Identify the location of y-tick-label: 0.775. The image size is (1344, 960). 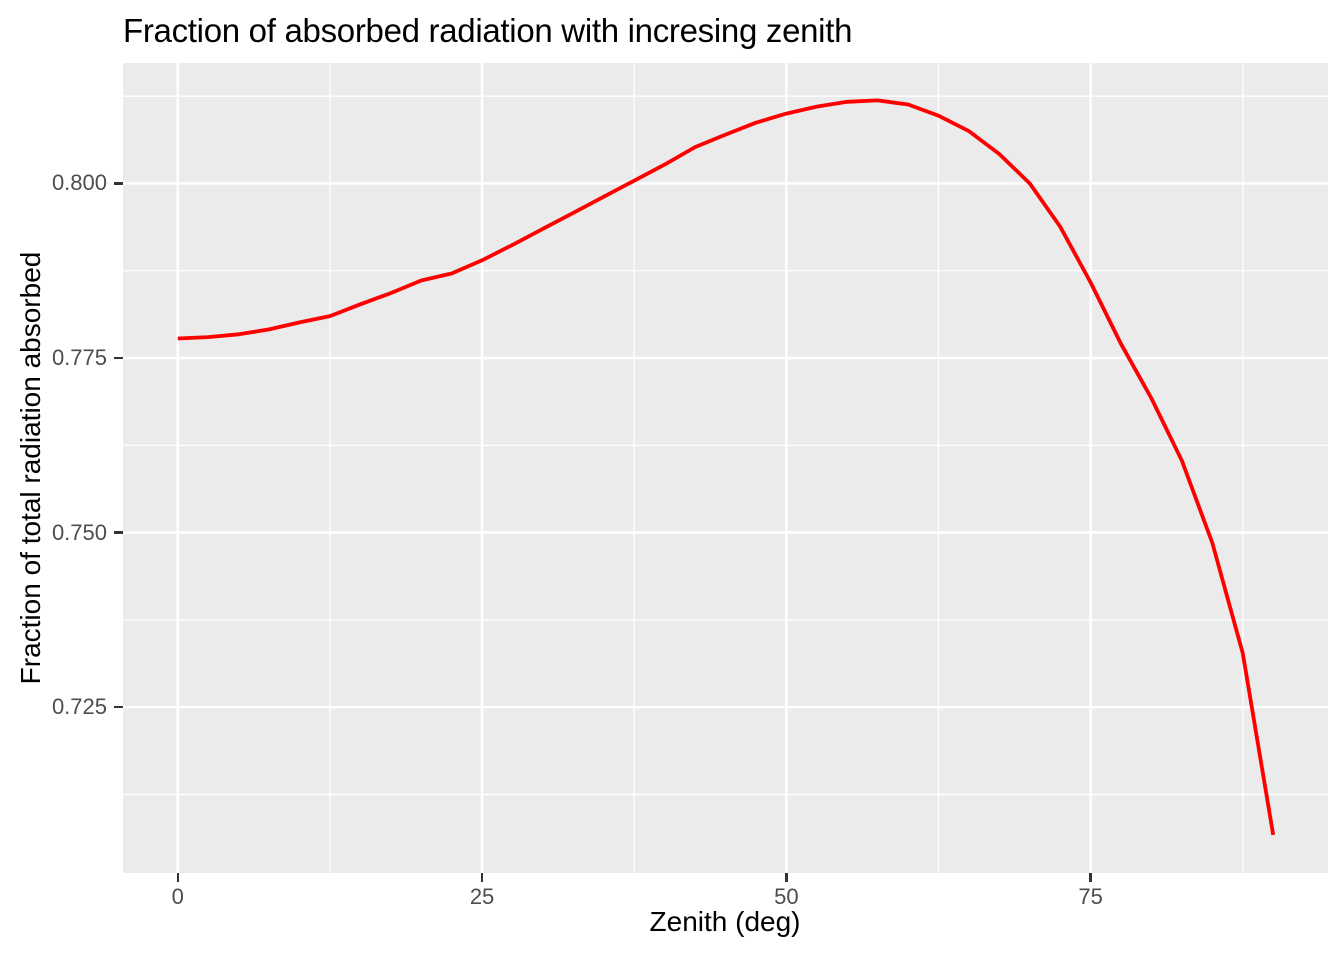
(79, 358).